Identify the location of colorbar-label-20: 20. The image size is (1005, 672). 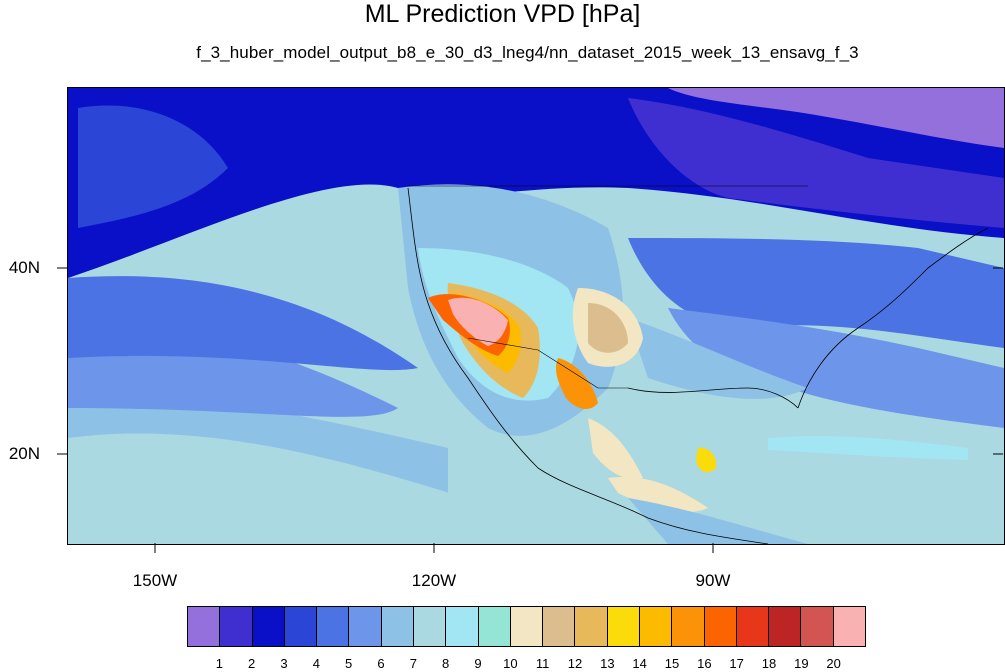
(833, 663).